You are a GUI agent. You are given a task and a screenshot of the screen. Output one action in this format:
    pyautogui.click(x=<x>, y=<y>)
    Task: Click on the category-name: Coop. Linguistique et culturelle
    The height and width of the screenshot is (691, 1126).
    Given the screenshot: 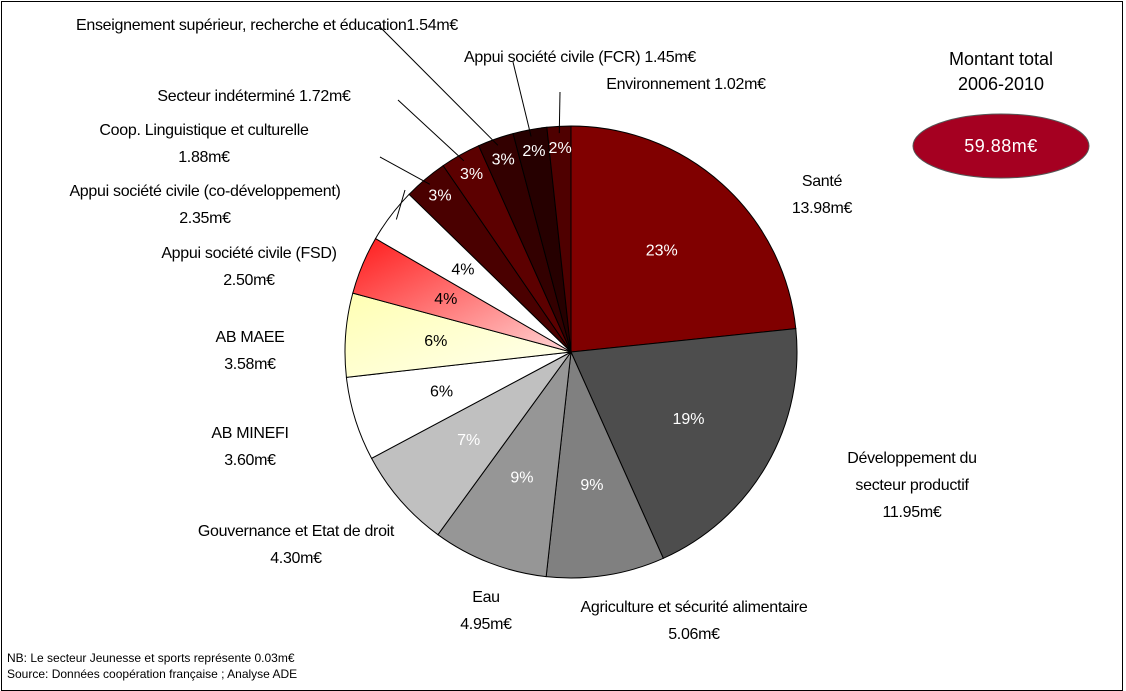 What is the action you would take?
    pyautogui.click(x=204, y=130)
    